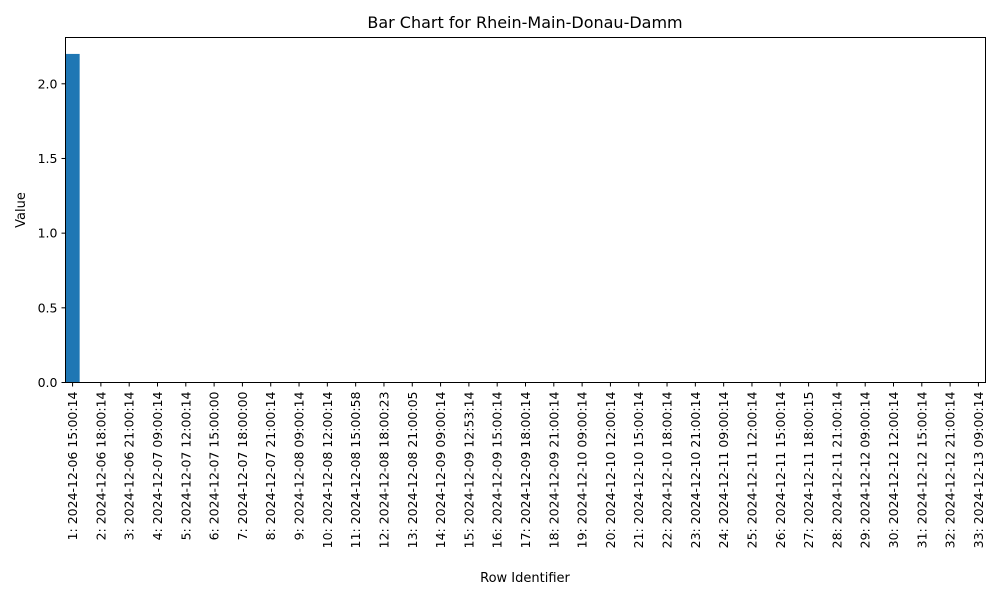 The width and height of the screenshot is (1000, 600). What do you see at coordinates (21, 210) in the screenshot?
I see `y-axis-label: Value` at bounding box center [21, 210].